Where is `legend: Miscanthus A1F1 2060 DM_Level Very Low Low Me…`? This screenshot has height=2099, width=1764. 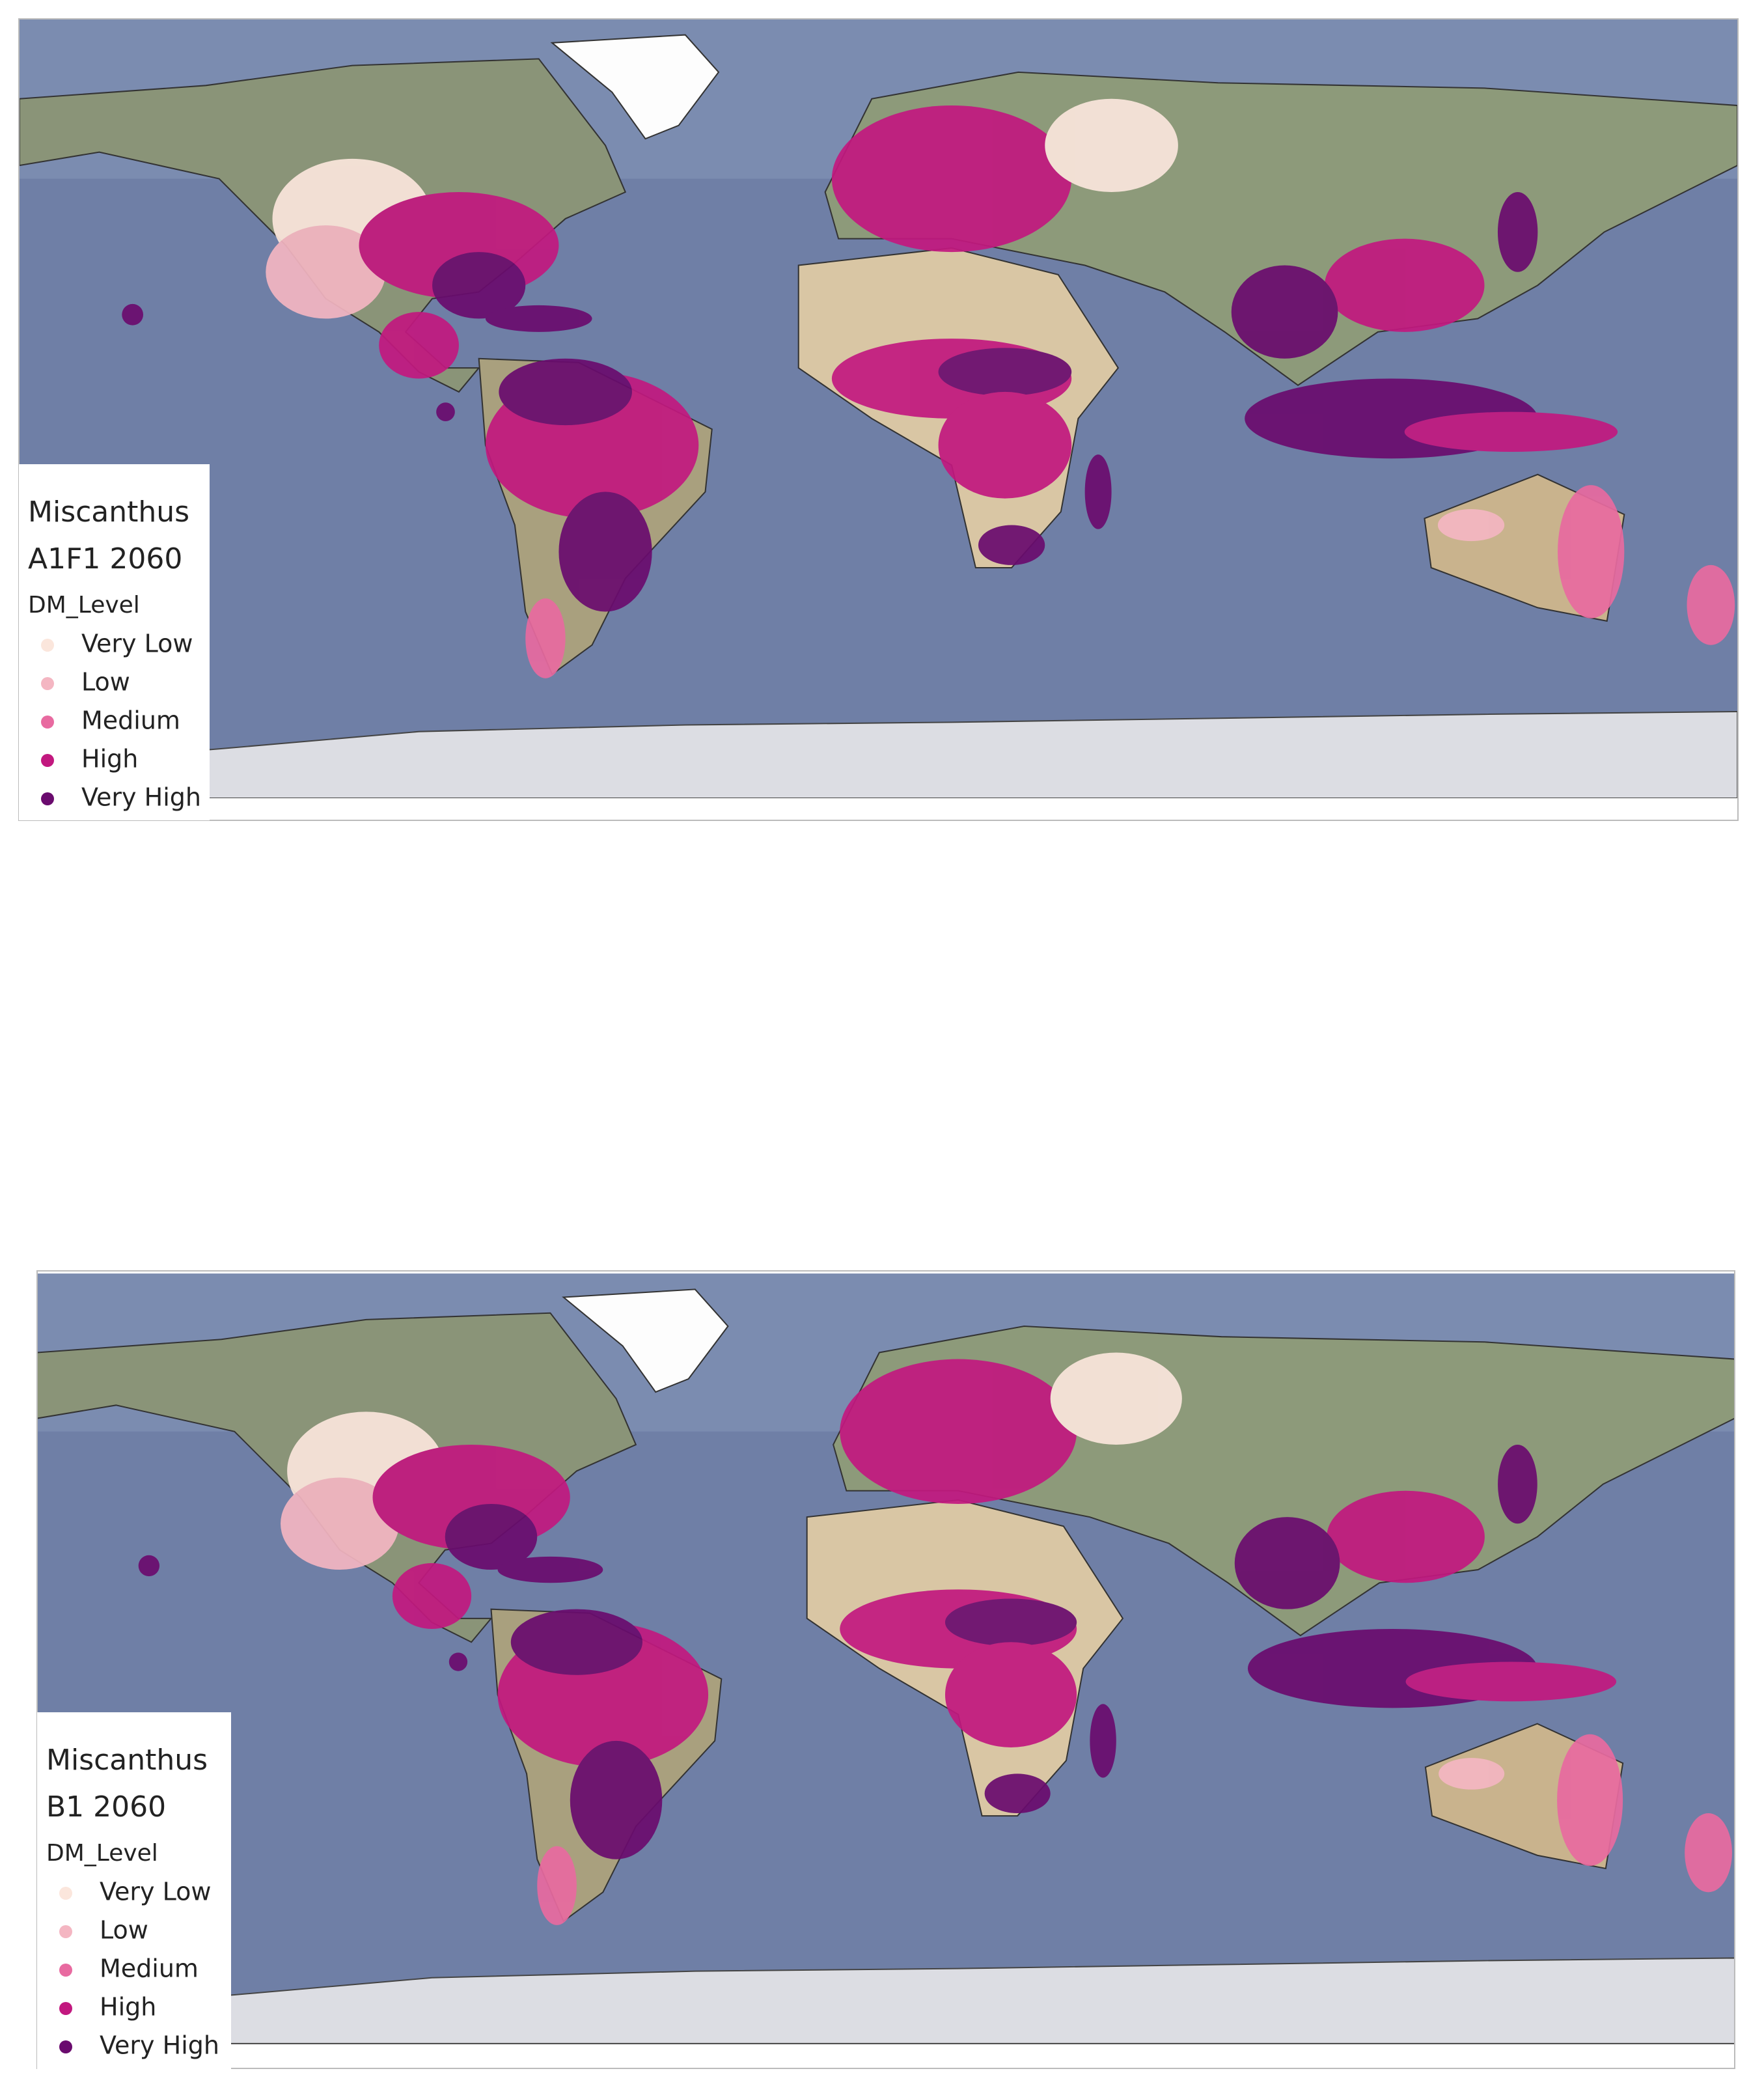
legend: Miscanthus A1F1 2060 DM_Level Very Low Low Me… is located at coordinates (114, 642).